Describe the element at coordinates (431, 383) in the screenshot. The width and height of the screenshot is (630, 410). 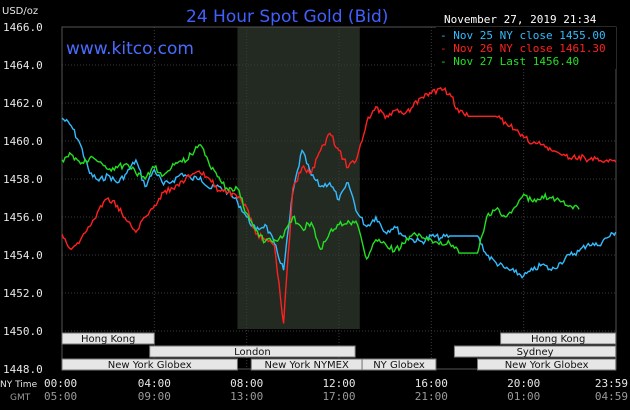
I see `x-tick-label-ny: 16:00` at that location.